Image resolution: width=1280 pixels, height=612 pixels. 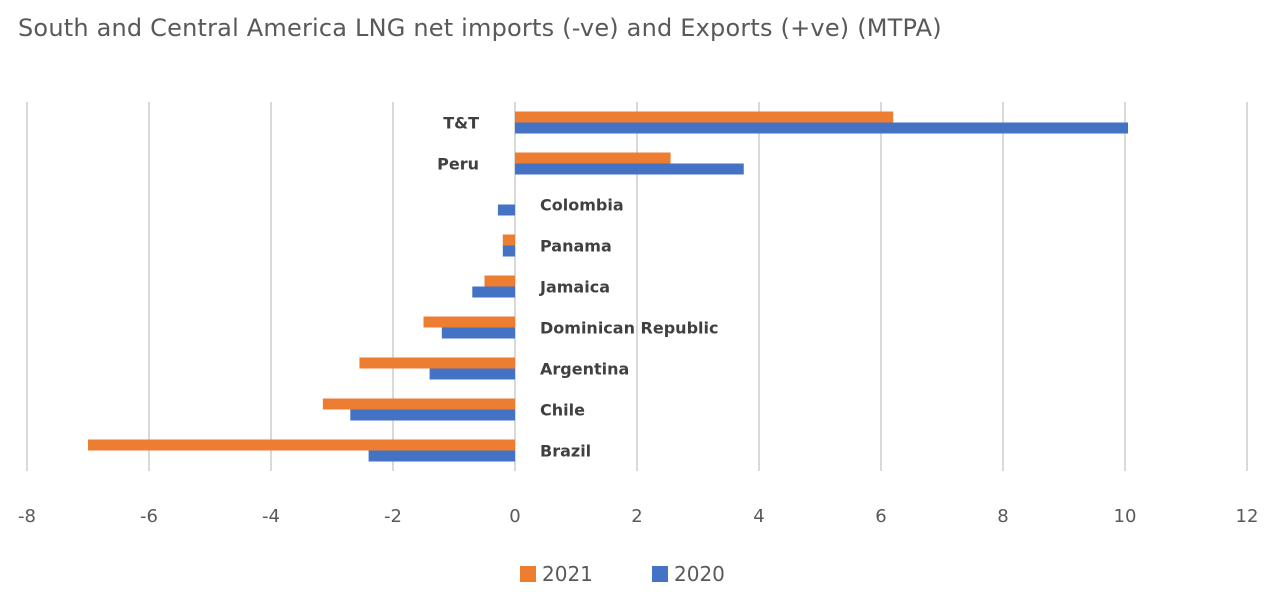 What do you see at coordinates (660, 574) in the screenshot?
I see `legend-swatch-2020` at bounding box center [660, 574].